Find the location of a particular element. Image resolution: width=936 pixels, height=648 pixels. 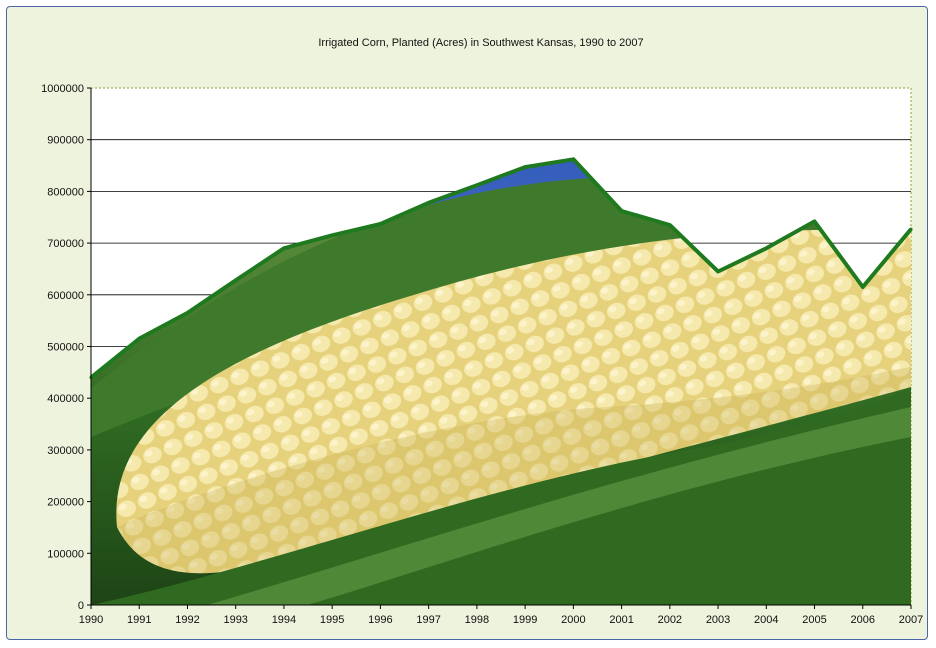

y-tick-label: 700000 is located at coordinates (65, 244).